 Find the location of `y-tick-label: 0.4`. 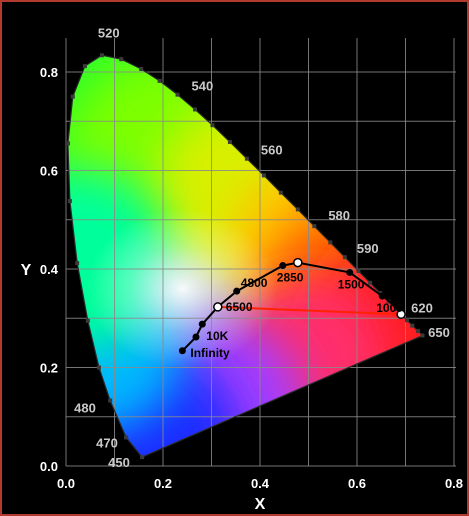

y-tick-label: 0.4 is located at coordinates (49, 269).